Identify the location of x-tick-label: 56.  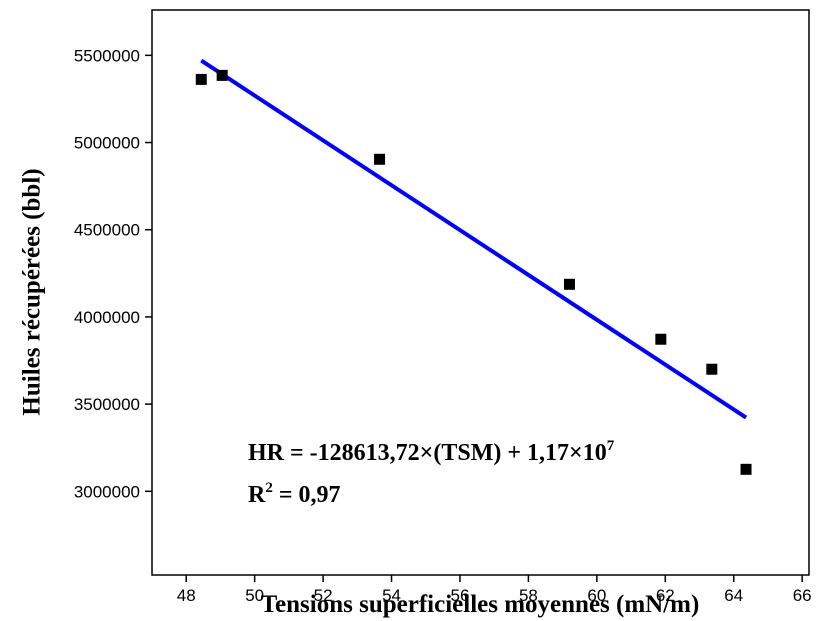
(460, 595).